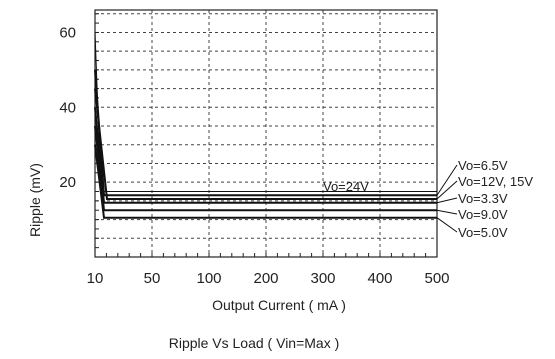 The height and width of the screenshot is (359, 555). I want to click on x-tick-label: 200, so click(265, 278).